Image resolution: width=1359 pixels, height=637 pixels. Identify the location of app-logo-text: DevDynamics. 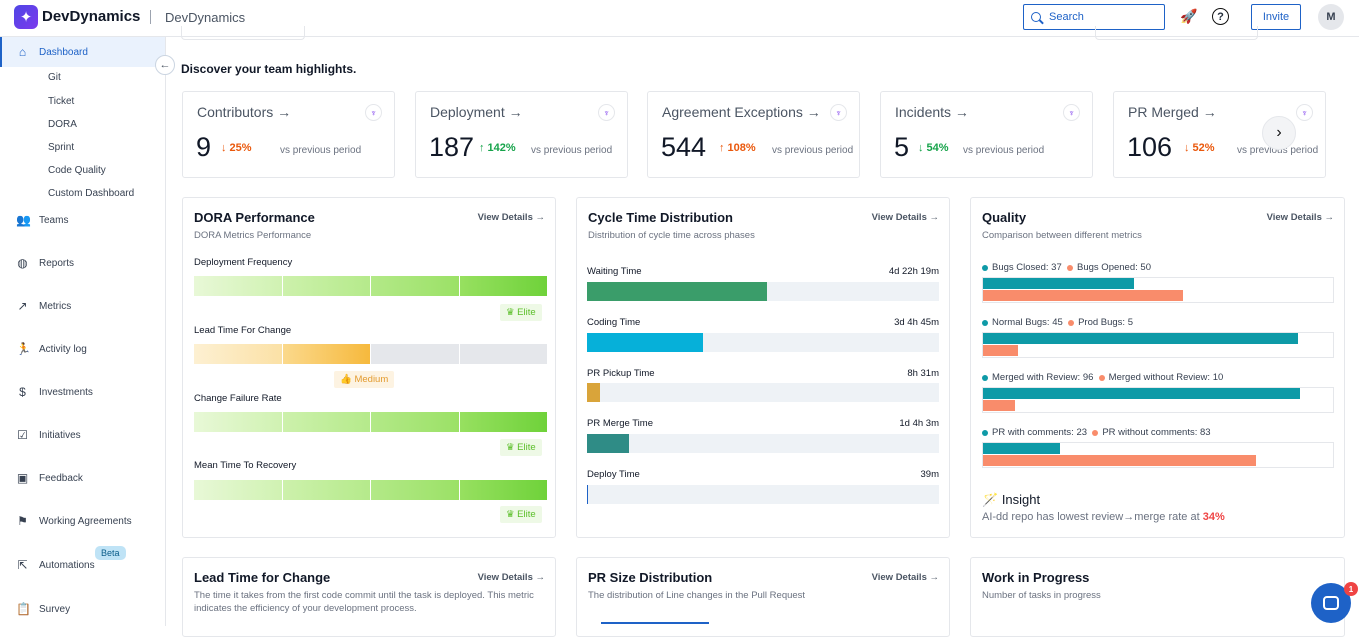
(91, 16).